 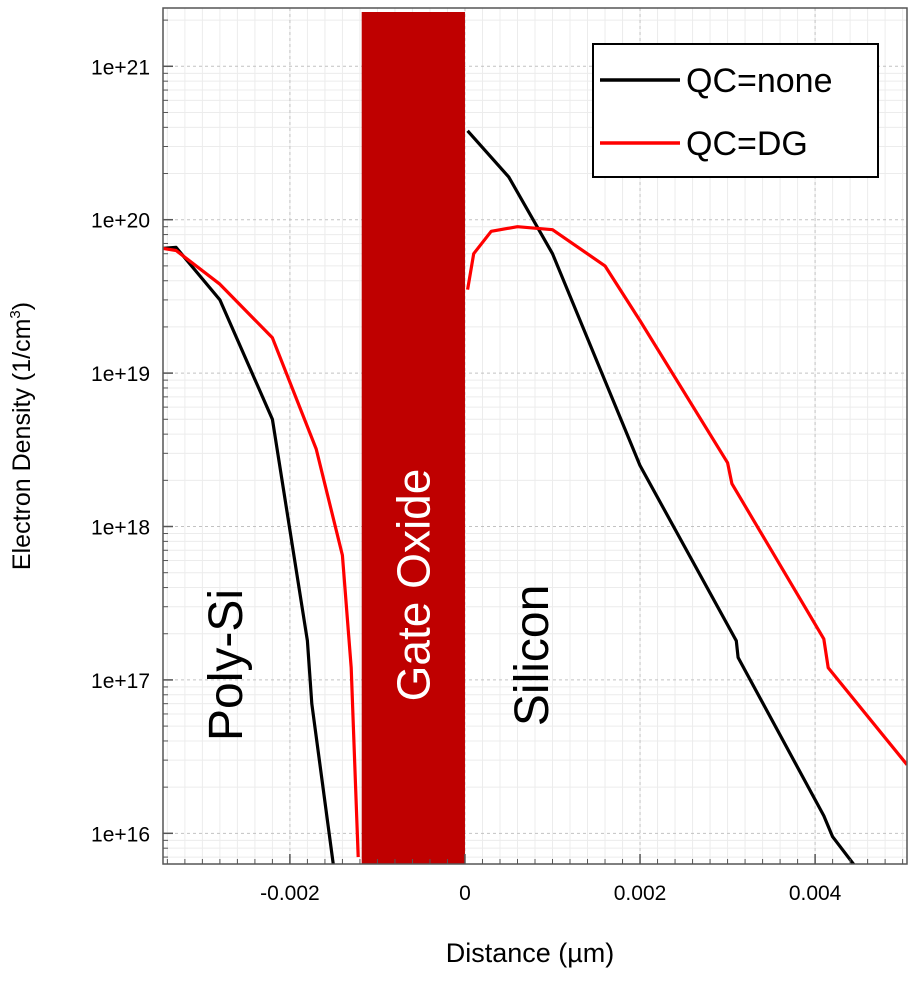 What do you see at coordinates (815, 893) in the screenshot?
I see `x-tick-label: 0.004` at bounding box center [815, 893].